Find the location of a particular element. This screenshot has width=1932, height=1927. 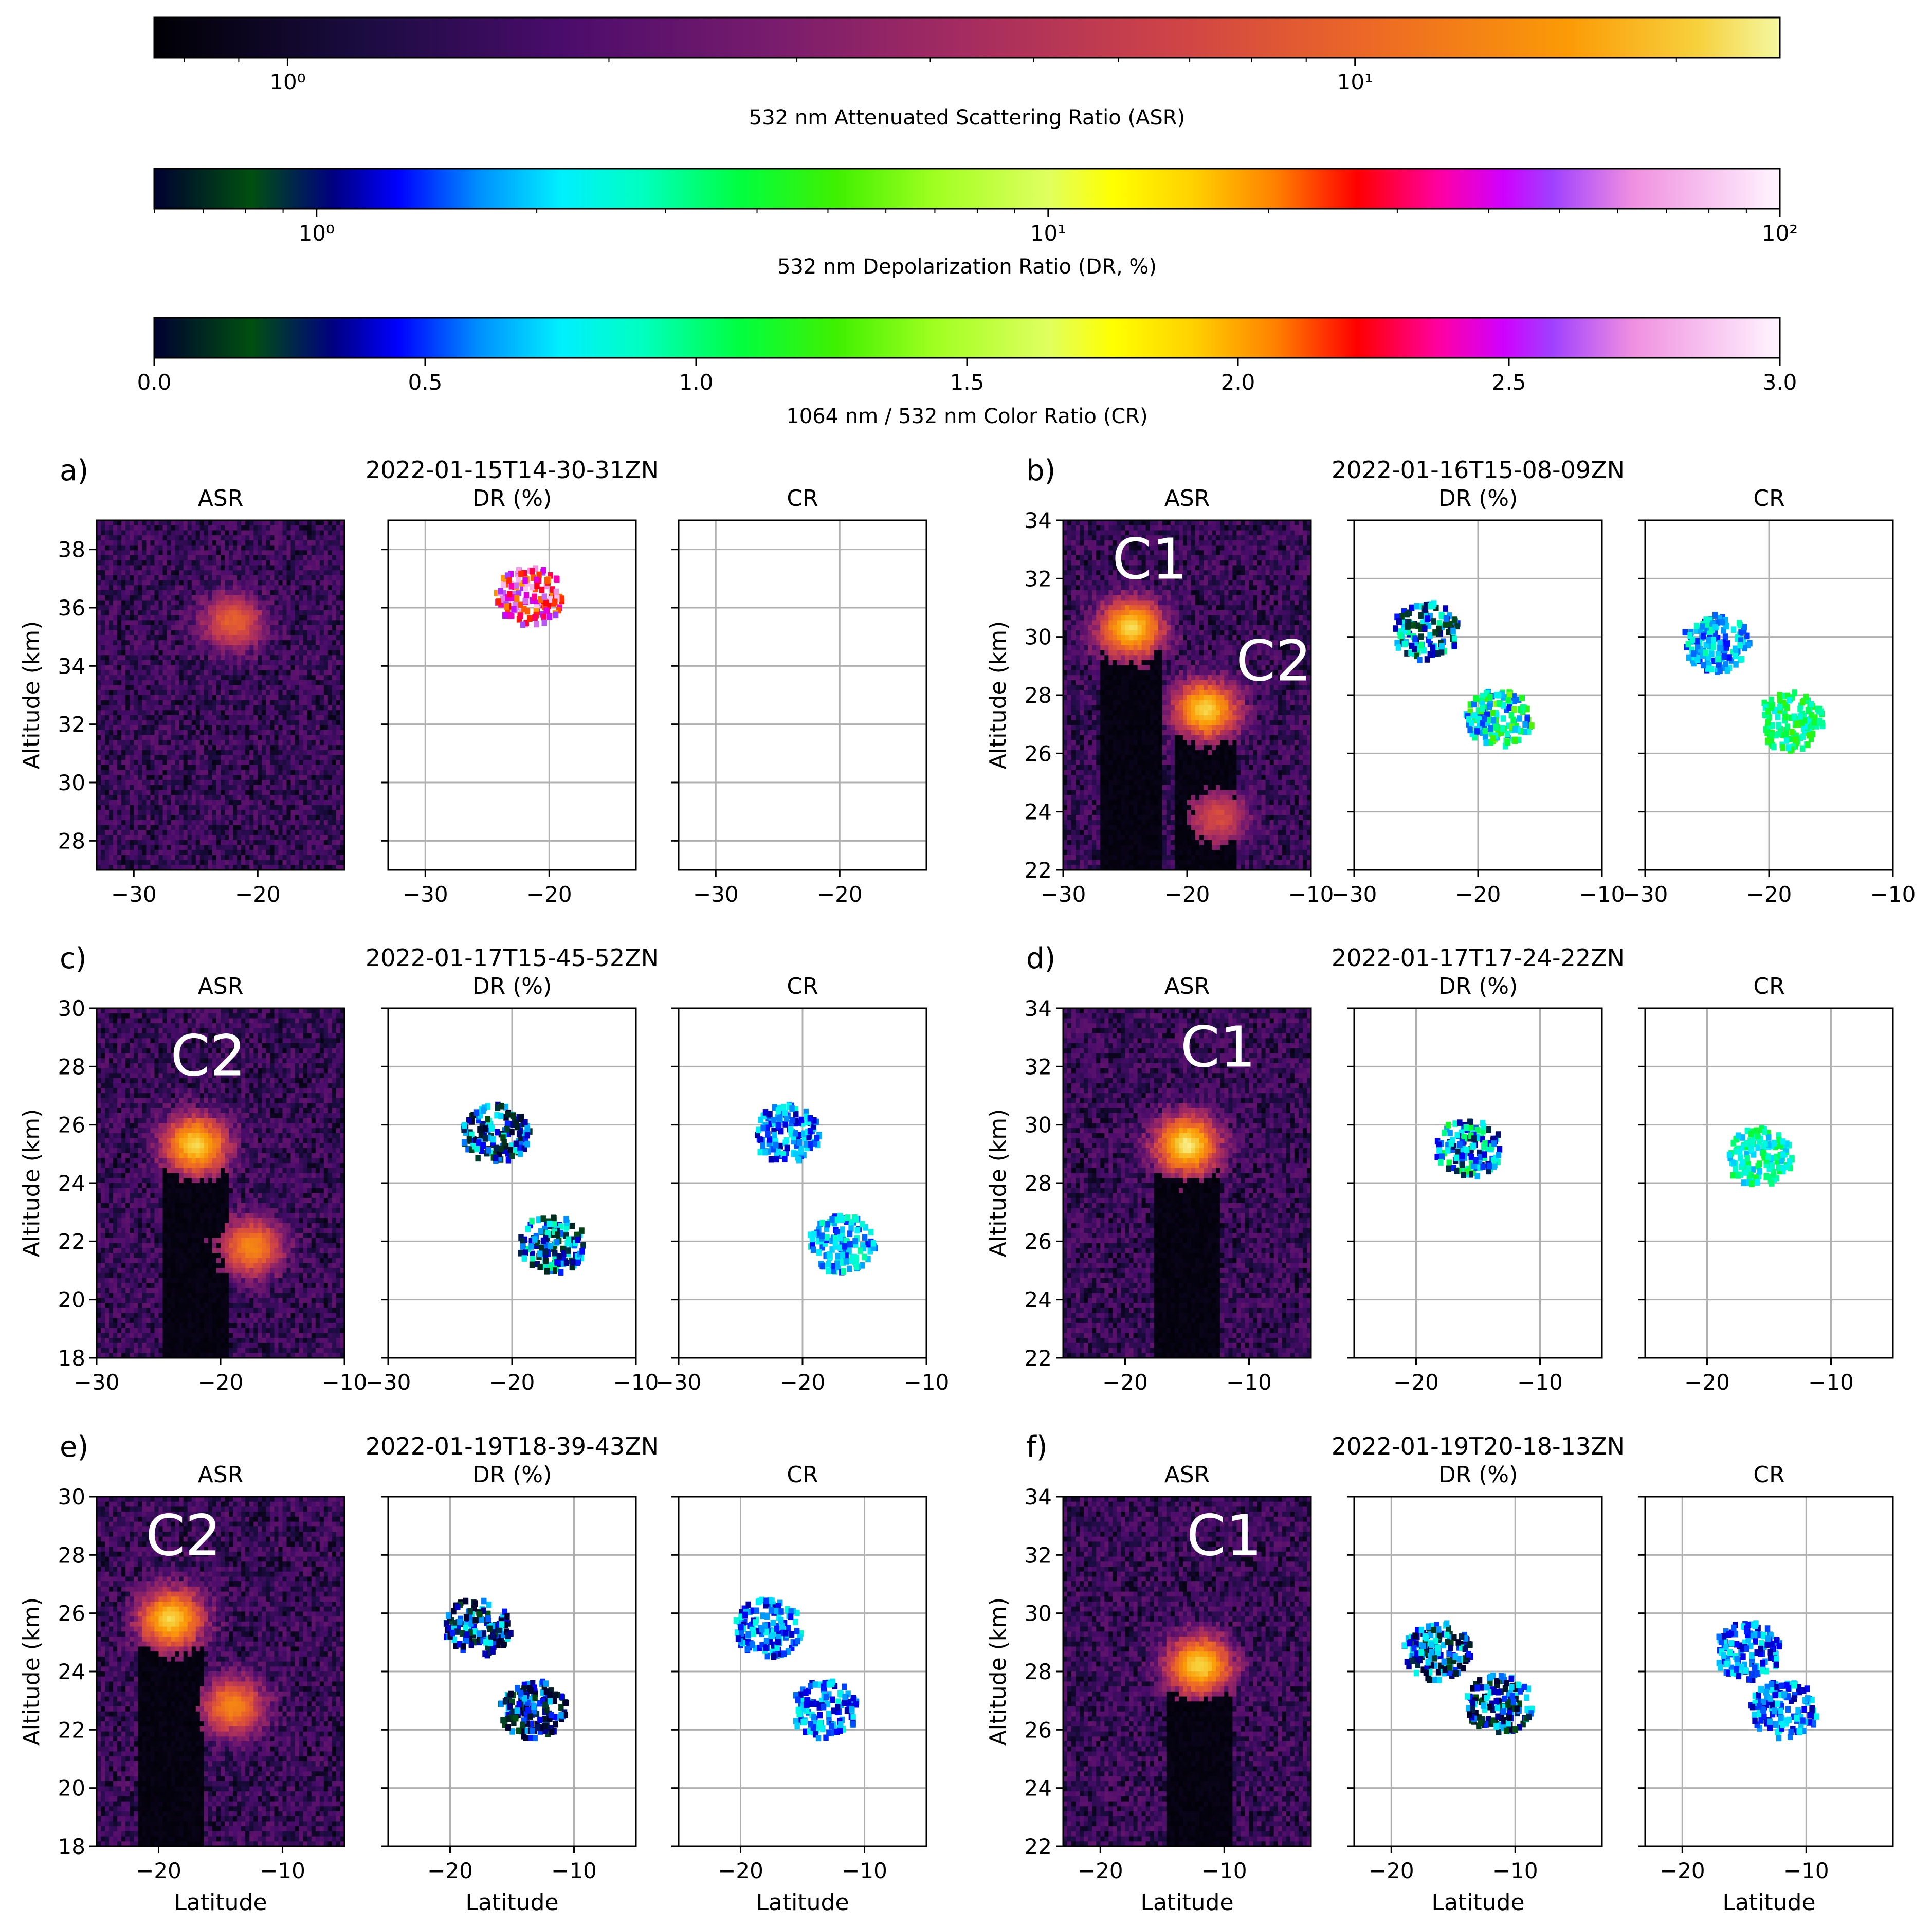

y-axis-label: Altitude (km) is located at coordinates (32, 695).